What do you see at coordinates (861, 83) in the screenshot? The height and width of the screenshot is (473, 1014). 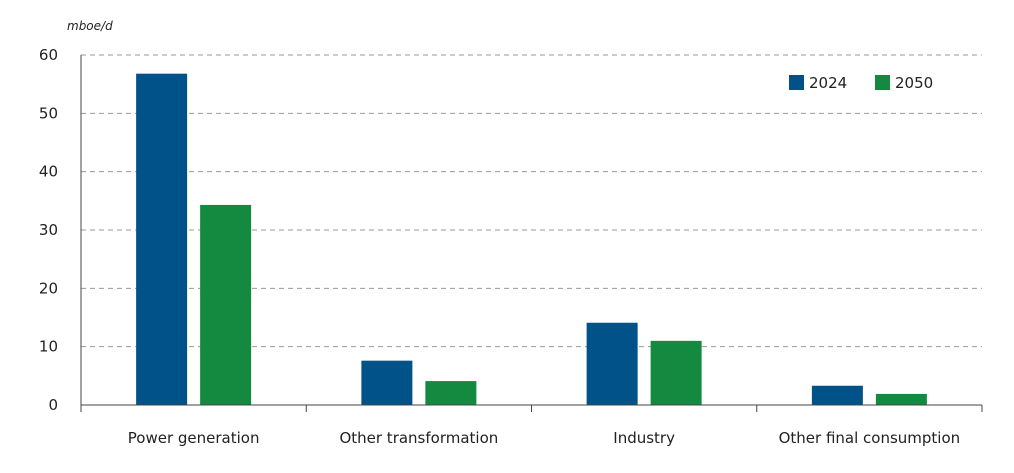 I see `legend: 2024 2050` at bounding box center [861, 83].